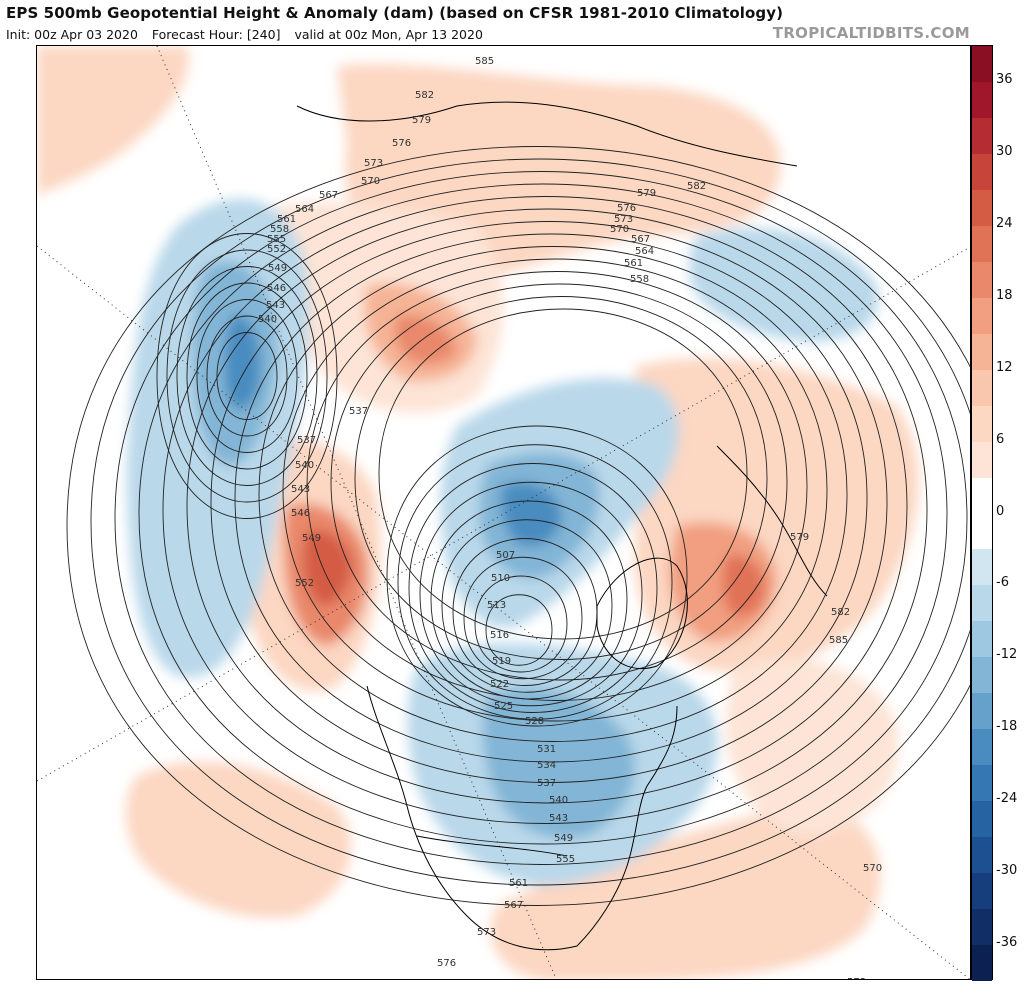 The image size is (1024, 1000). I want to click on contour-label: 513, so click(496, 605).